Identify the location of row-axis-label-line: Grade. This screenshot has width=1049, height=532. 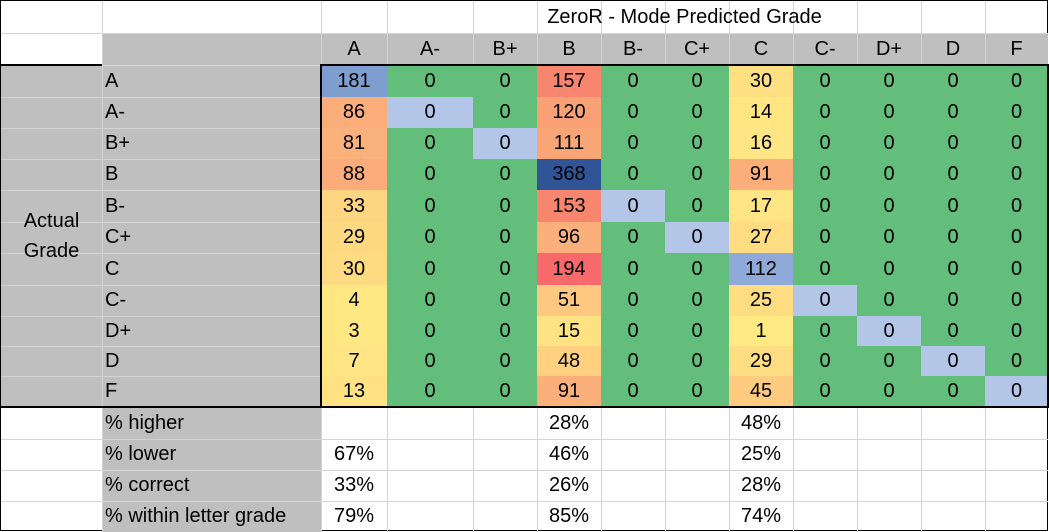
(51, 251).